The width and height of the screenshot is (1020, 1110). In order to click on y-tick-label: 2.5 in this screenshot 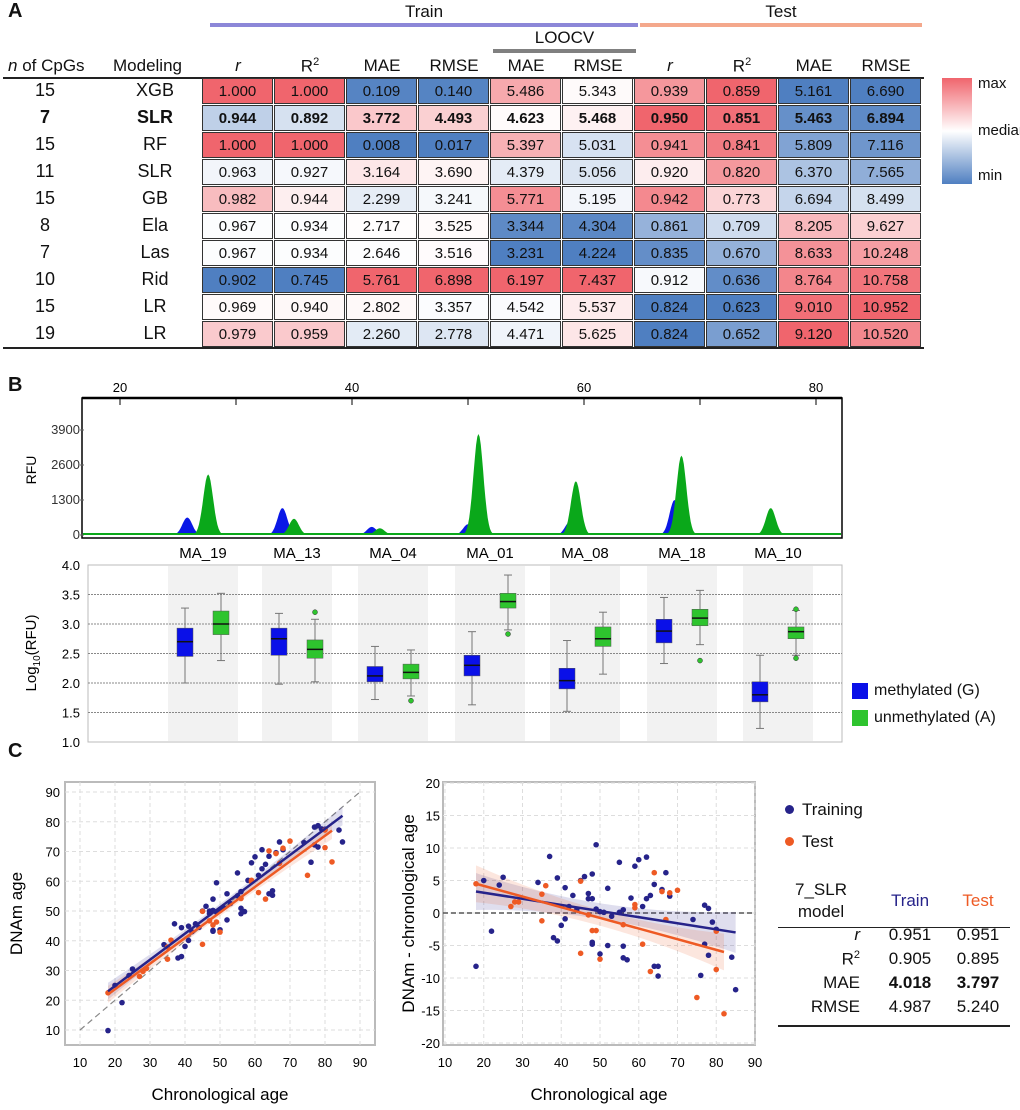, I will do `click(71, 654)`.